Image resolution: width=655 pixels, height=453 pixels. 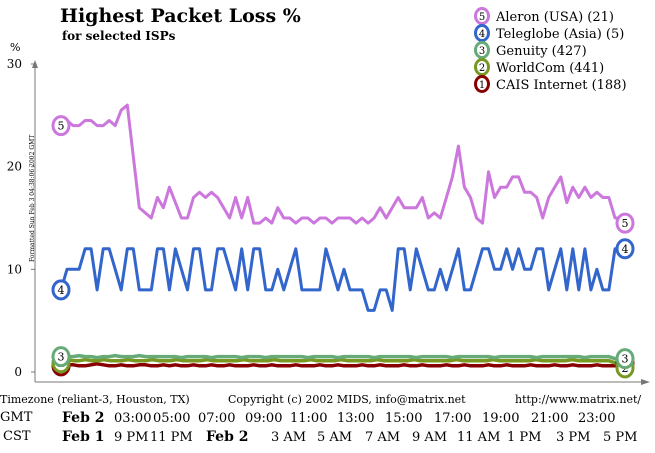 I want to click on cst-date-2: Feb 2, so click(x=227, y=437).